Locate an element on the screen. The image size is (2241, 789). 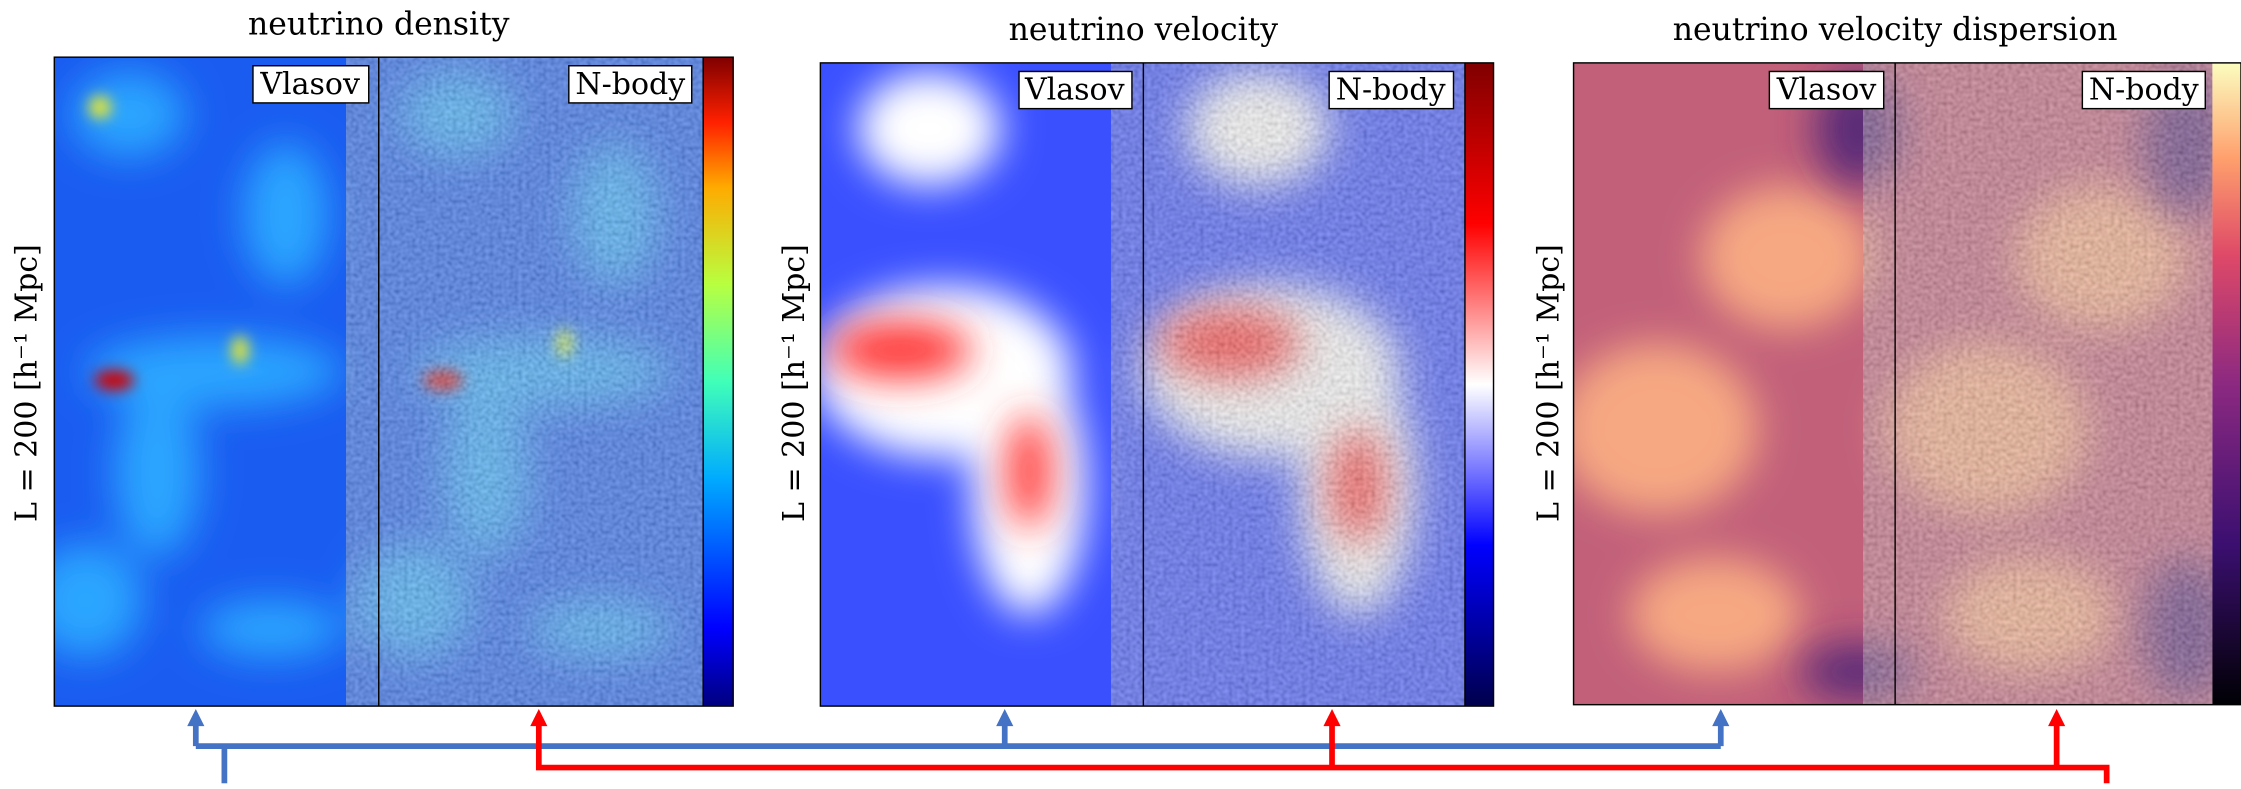
vlasov-connector is located at coordinates (958, 752).